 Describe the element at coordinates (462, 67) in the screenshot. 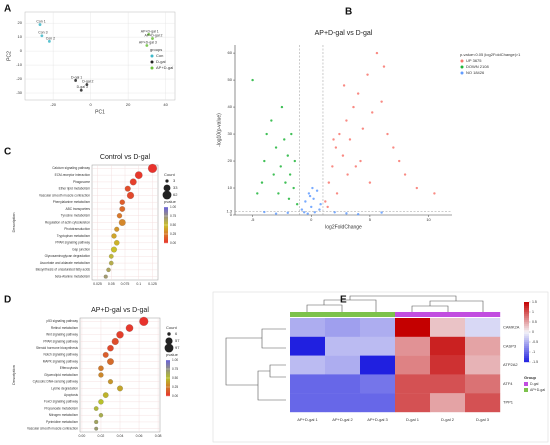

I see `legend-swatch` at that location.